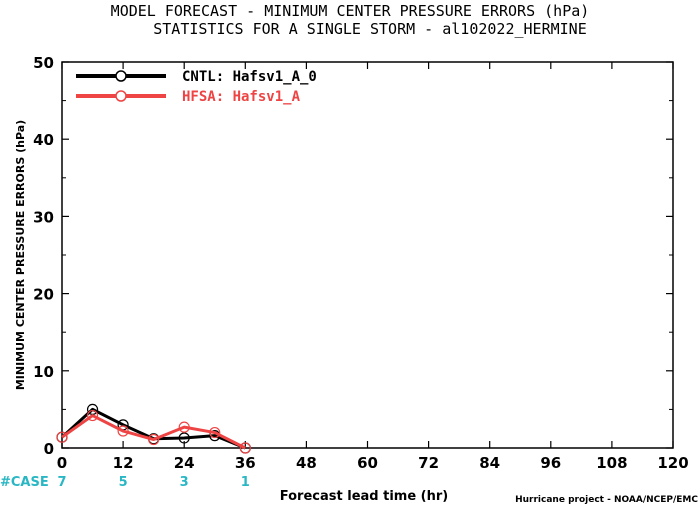  Describe the element at coordinates (43, 63) in the screenshot. I see `y-tick-label: 50` at that location.